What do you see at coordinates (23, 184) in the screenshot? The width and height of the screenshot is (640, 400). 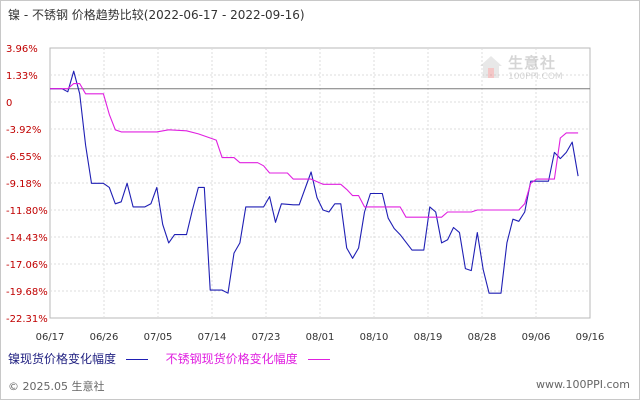 I see `y-tick-label: -9.18%` at bounding box center [23, 184].